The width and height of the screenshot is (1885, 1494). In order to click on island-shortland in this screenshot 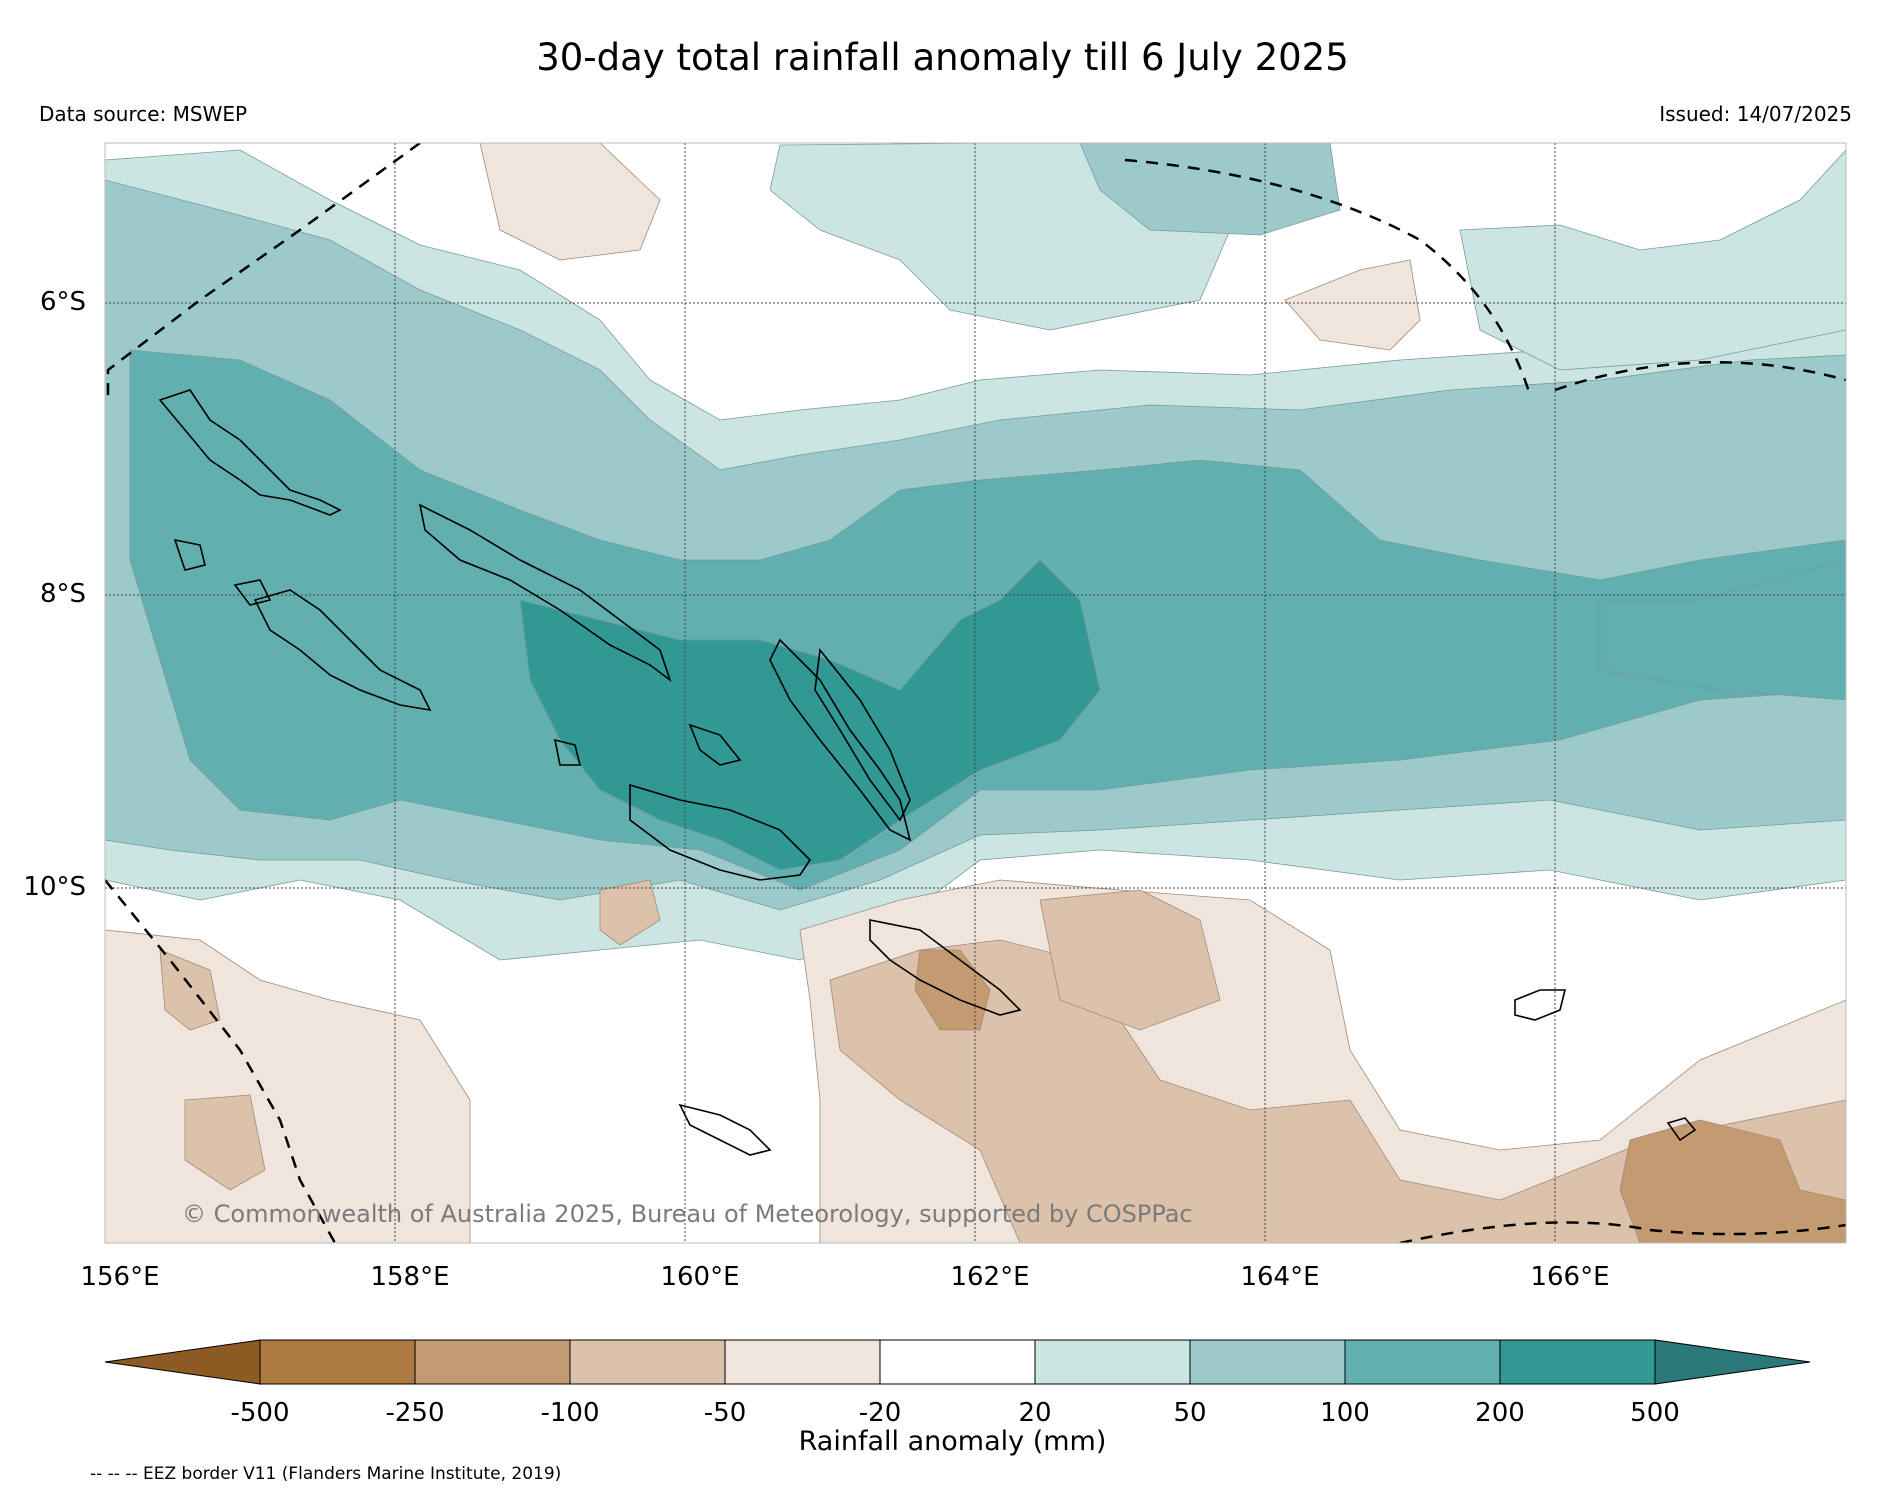, I will do `click(189, 554)`.